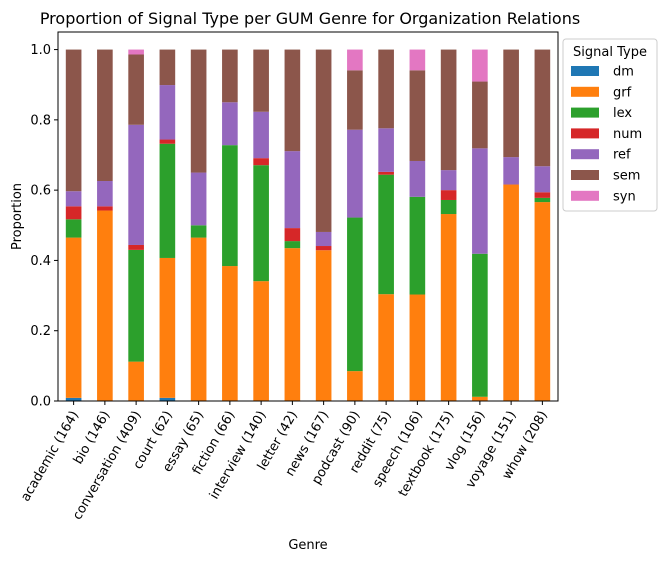 The image size is (664, 565). What do you see at coordinates (585, 91) in the screenshot?
I see `legend-swatch-grf` at bounding box center [585, 91].